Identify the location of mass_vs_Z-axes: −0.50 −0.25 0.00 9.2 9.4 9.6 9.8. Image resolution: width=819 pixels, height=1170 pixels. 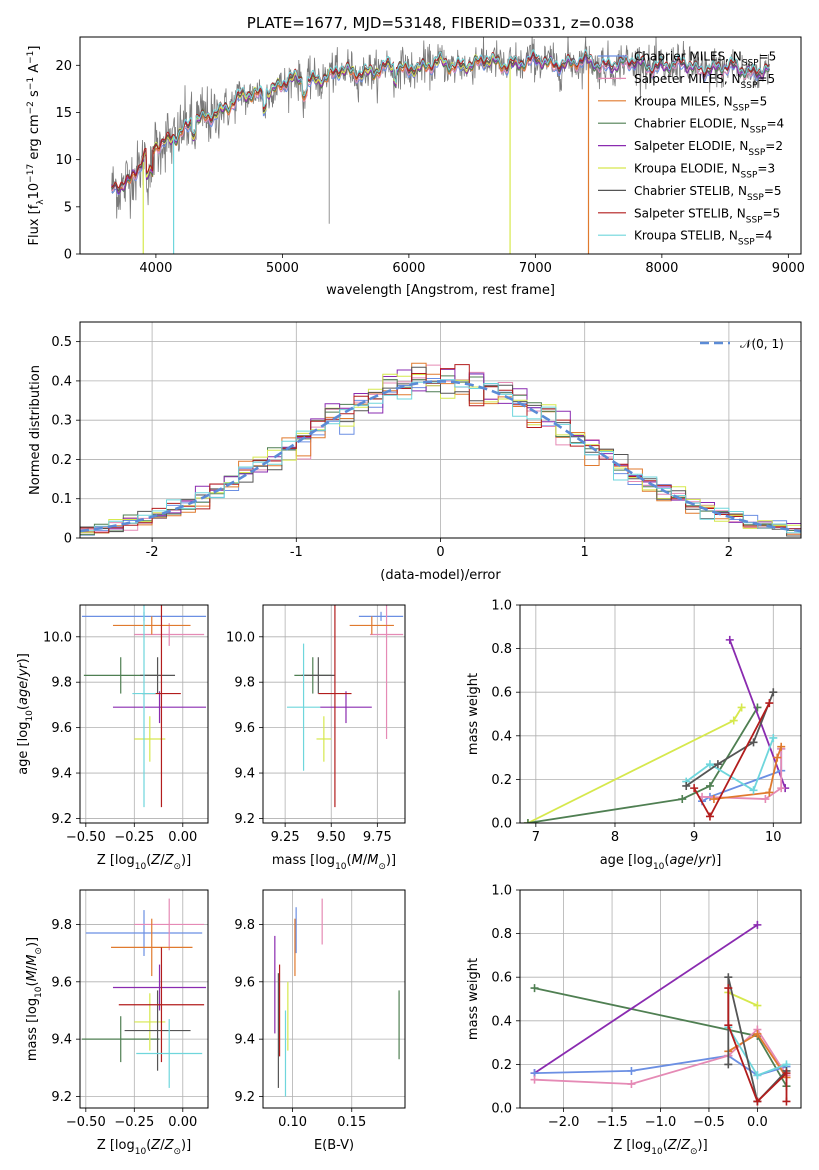
(129, 1010).